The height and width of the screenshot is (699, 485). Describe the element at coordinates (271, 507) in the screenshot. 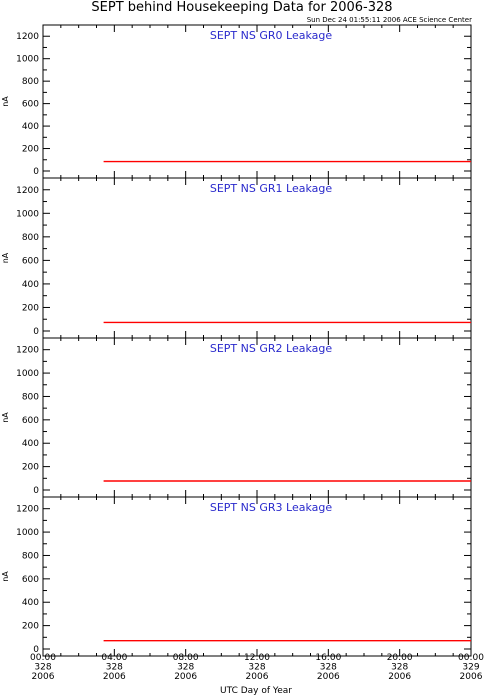

I see `panel-title: SEPT NS GR3 Leakage` at that location.